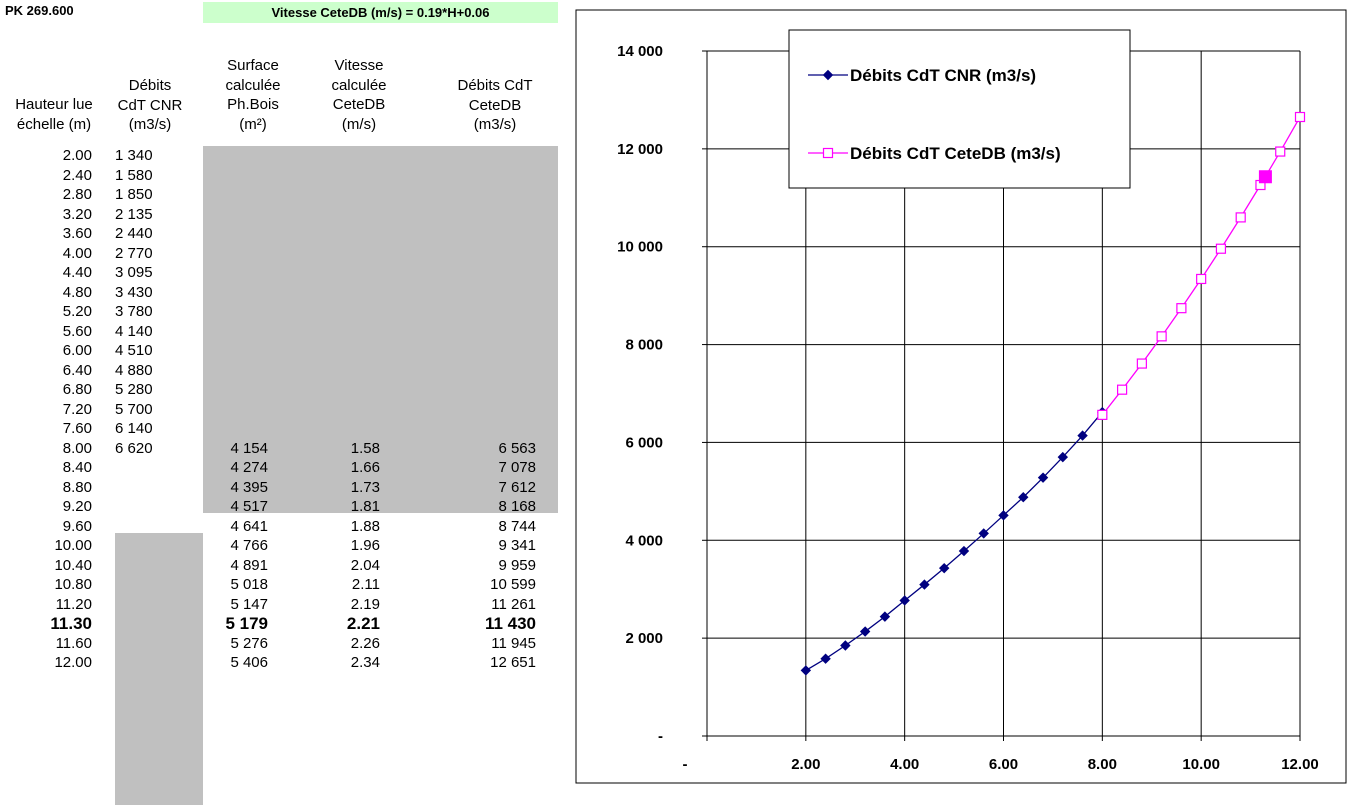  Describe the element at coordinates (134, 331) in the screenshot. I see `cell-debit-cnr: 4 140` at that location.